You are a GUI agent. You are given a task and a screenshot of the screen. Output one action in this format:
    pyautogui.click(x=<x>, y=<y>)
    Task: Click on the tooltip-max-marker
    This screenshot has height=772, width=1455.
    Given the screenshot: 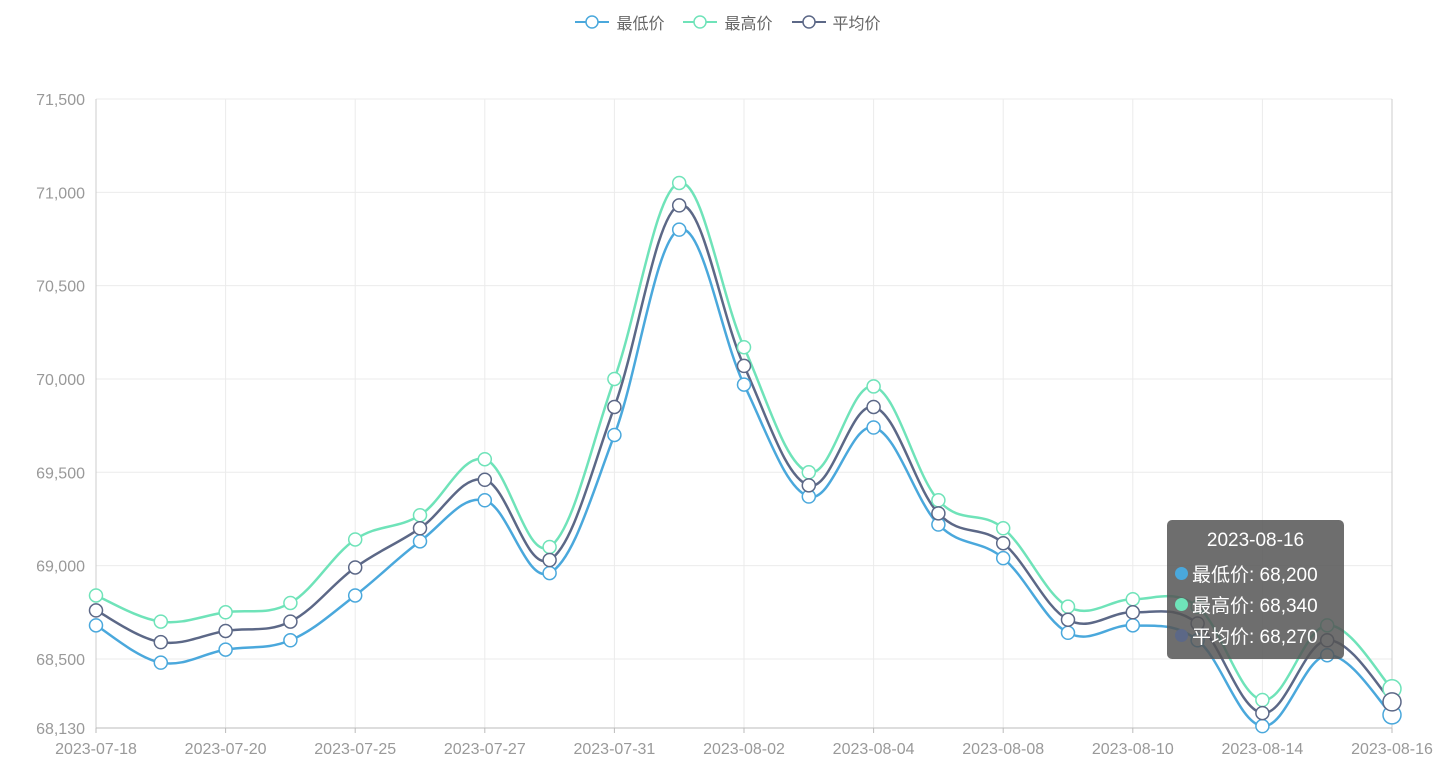 What is the action you would take?
    pyautogui.click(x=1181, y=604)
    